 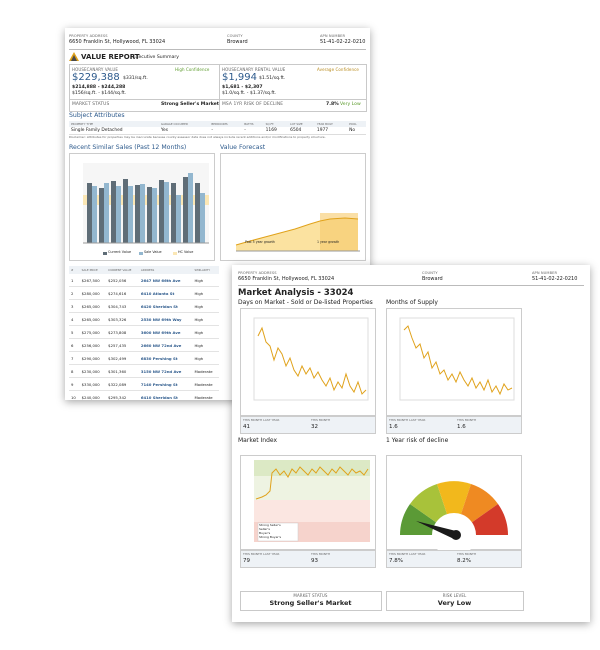 I want to click on cell: 3600 NW 69th Ave, so click(x=165, y=332).